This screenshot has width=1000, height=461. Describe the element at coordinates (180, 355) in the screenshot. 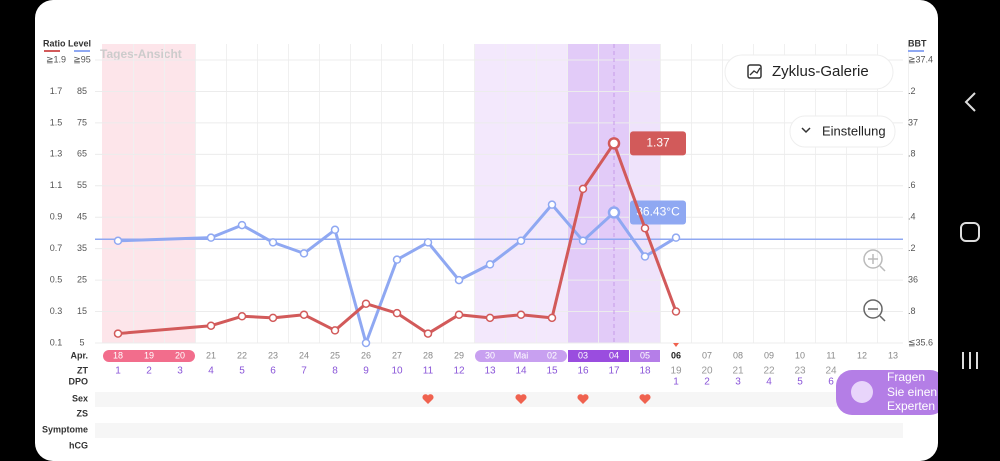

I see `date-label: 20` at that location.